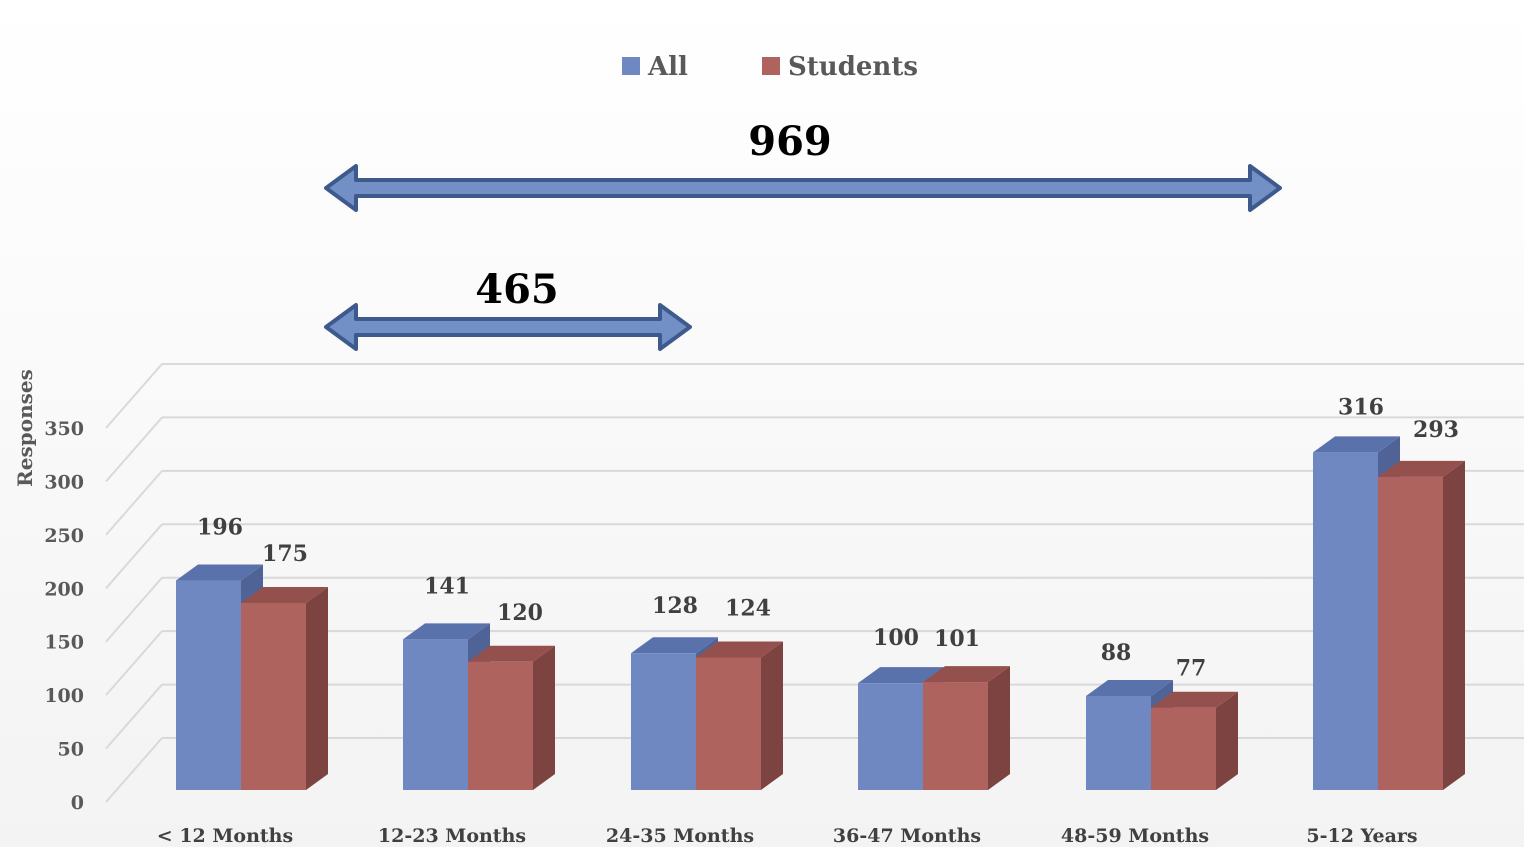 The width and height of the screenshot is (1524, 847). What do you see at coordinates (1135, 836) in the screenshot?
I see `category-label: 48-59 Months` at bounding box center [1135, 836].